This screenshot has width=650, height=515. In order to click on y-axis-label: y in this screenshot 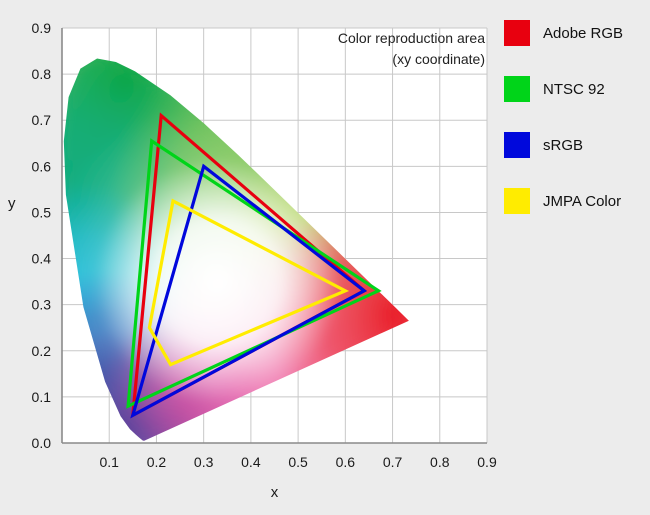, I will do `click(12, 203)`.